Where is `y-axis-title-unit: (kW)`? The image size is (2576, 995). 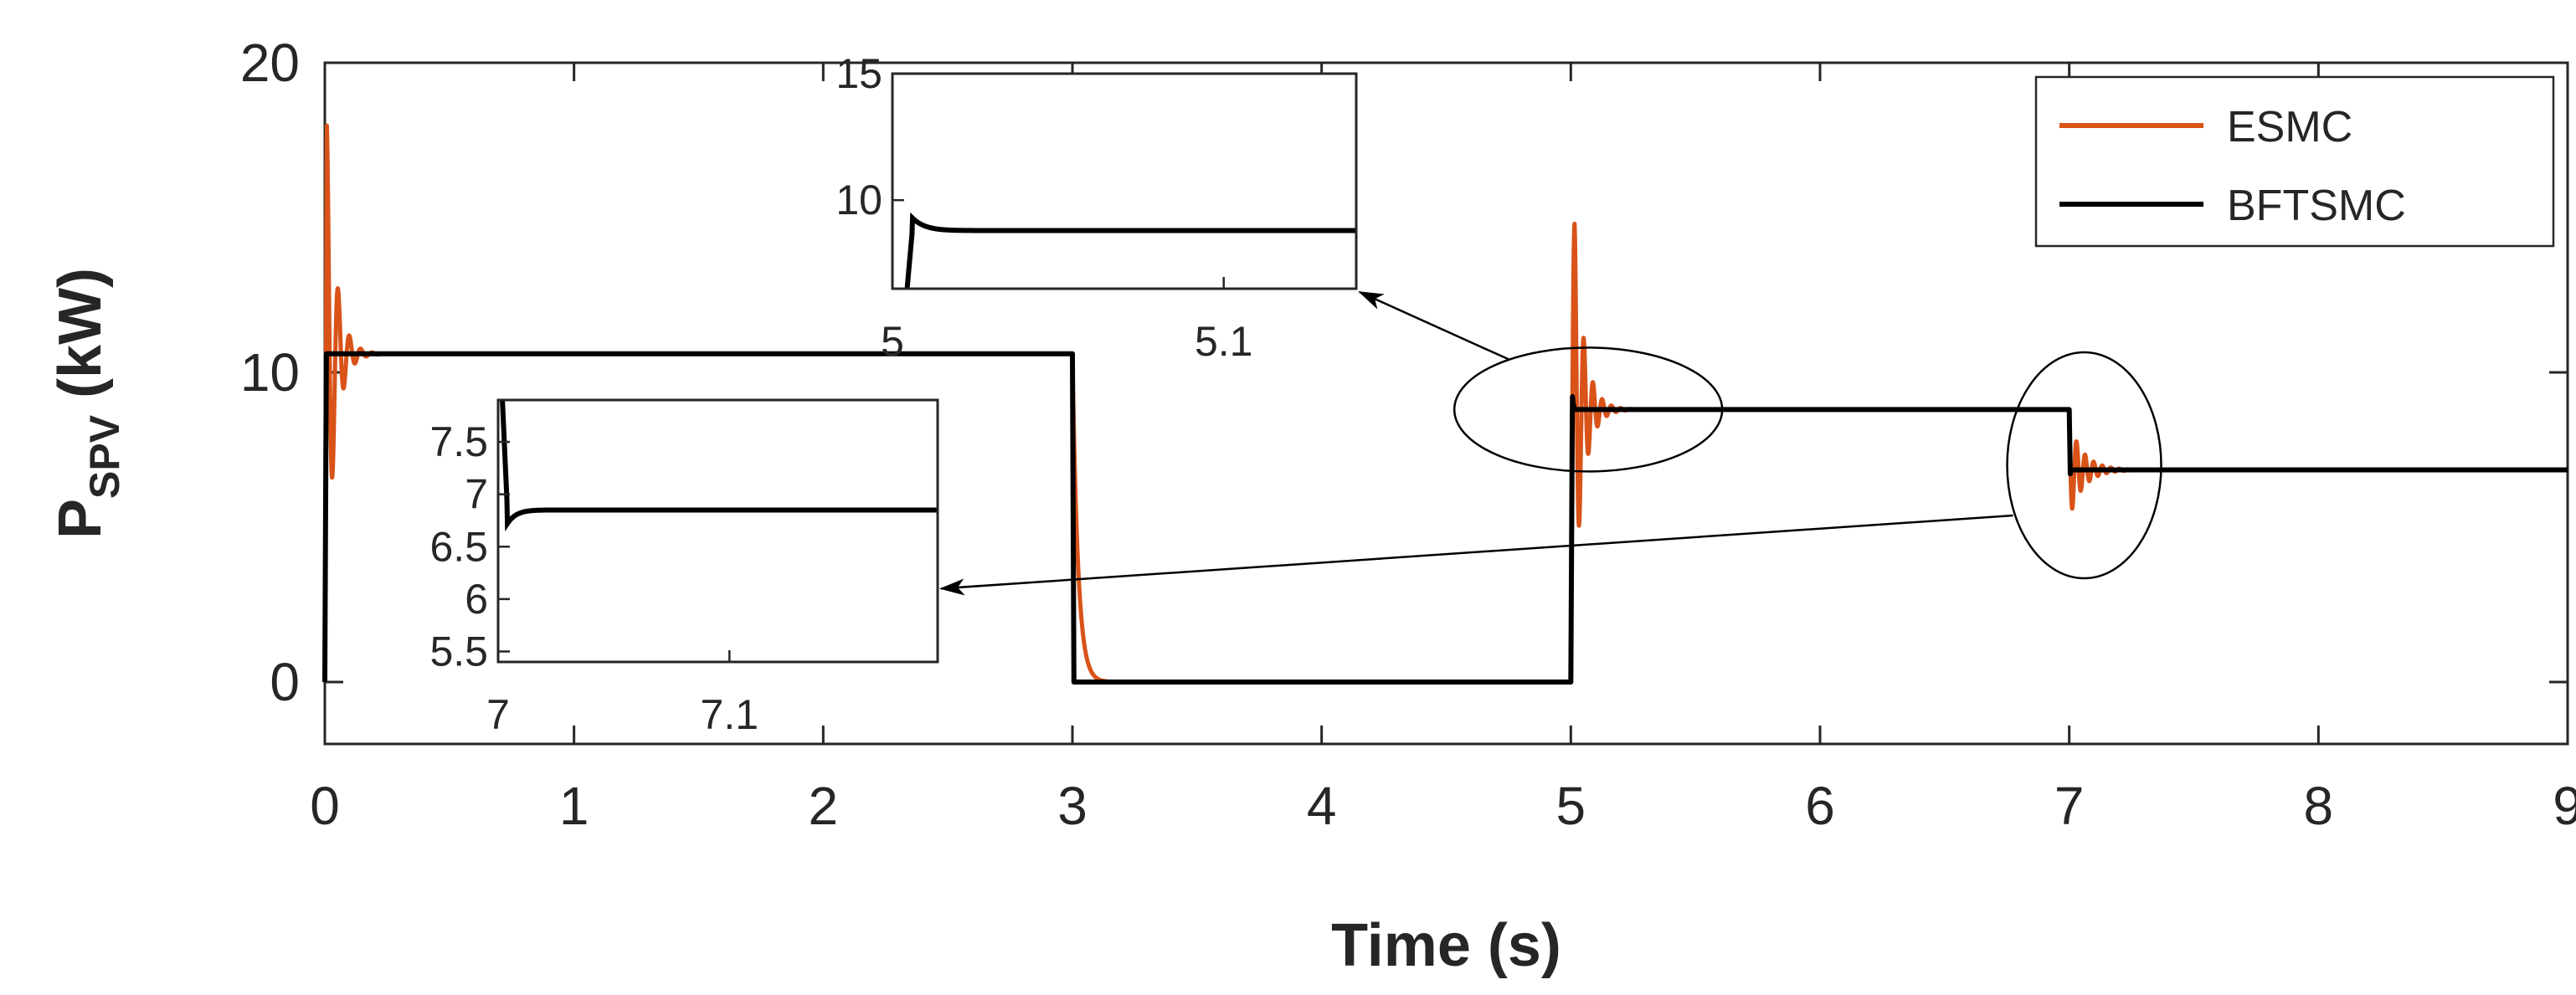 y-axis-title-unit: (kW) is located at coordinates (81, 342).